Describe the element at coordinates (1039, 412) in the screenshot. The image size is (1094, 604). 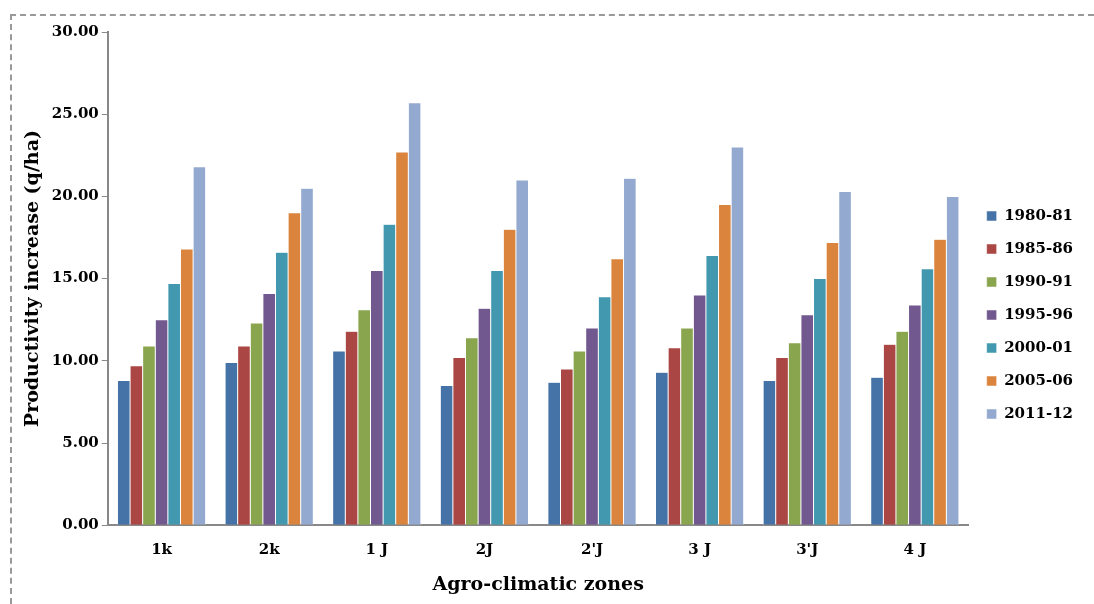
I see `legend-label: 2011-12` at that location.